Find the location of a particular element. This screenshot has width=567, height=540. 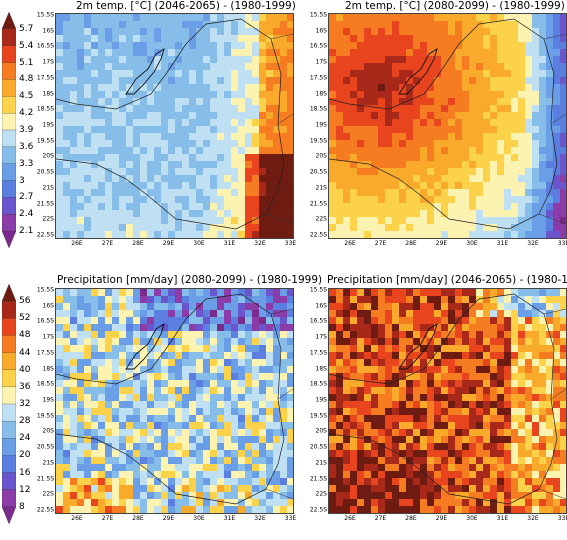

colorbar-swatch is located at coordinates (9, 361).